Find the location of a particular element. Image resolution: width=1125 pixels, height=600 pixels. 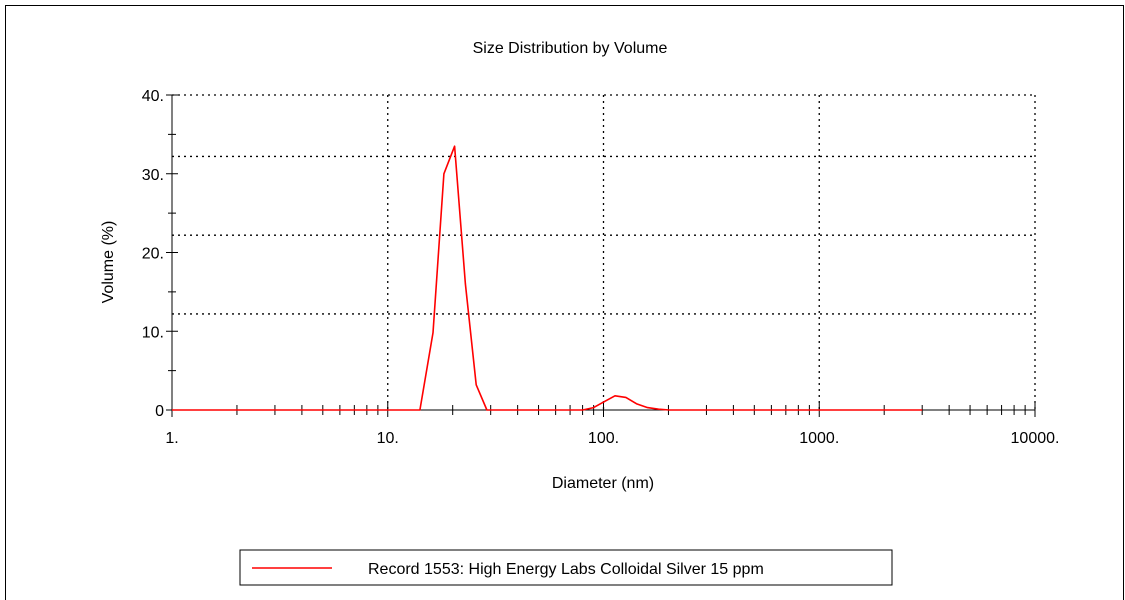

x-tick-label: 100. is located at coordinates (603, 438).